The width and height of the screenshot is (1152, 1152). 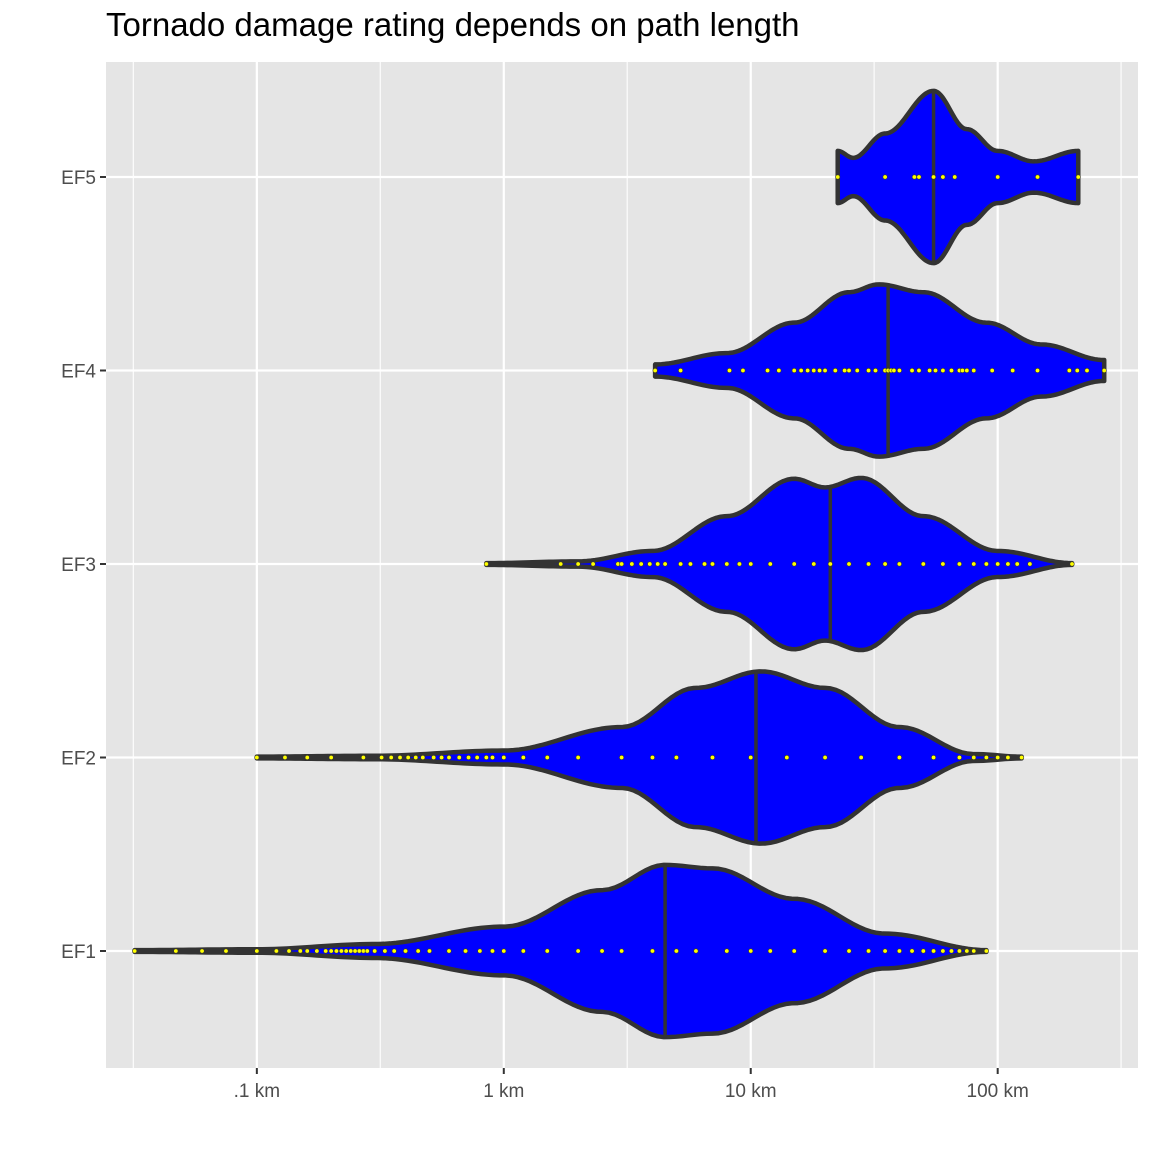 What do you see at coordinates (639, 757) in the screenshot?
I see `violin-ef2` at bounding box center [639, 757].